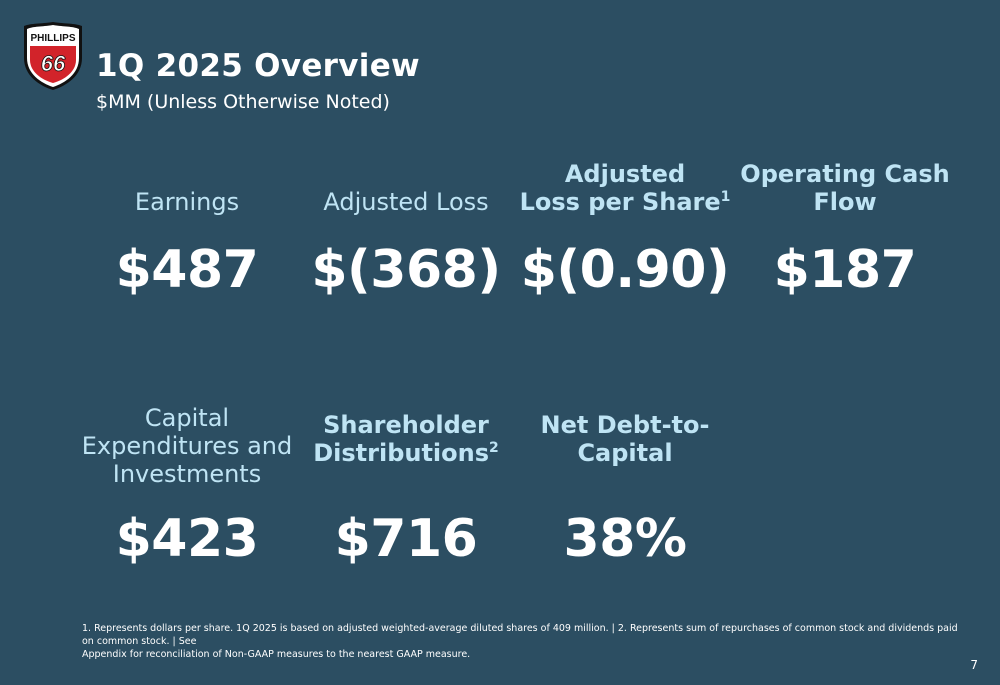 Image resolution: width=1000 pixels, height=685 pixels. What do you see at coordinates (625, 439) in the screenshot?
I see `metric-label: Net Debt-to- Capital` at bounding box center [625, 439].